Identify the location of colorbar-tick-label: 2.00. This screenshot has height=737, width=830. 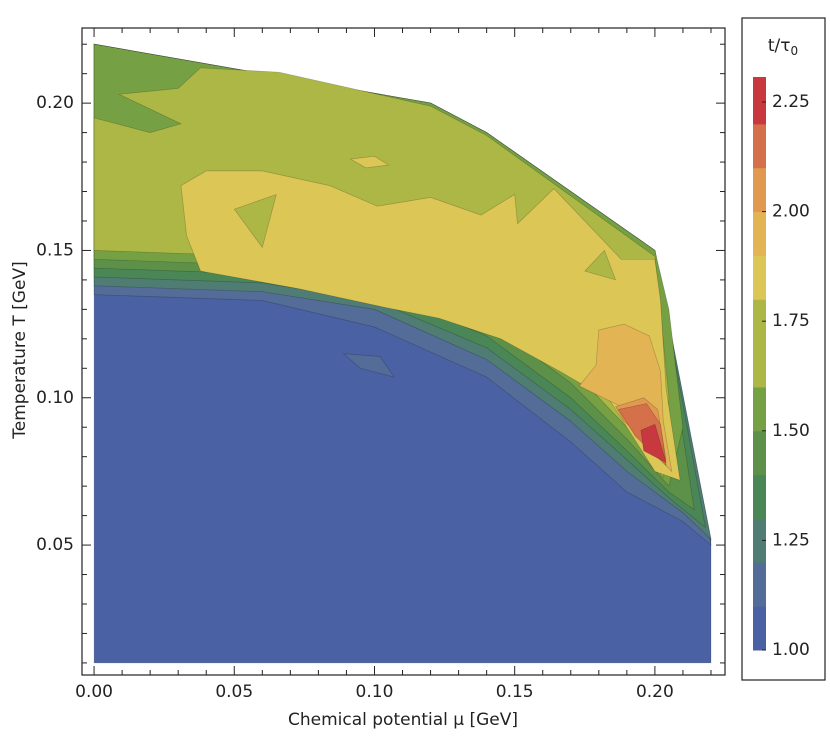
(791, 212).